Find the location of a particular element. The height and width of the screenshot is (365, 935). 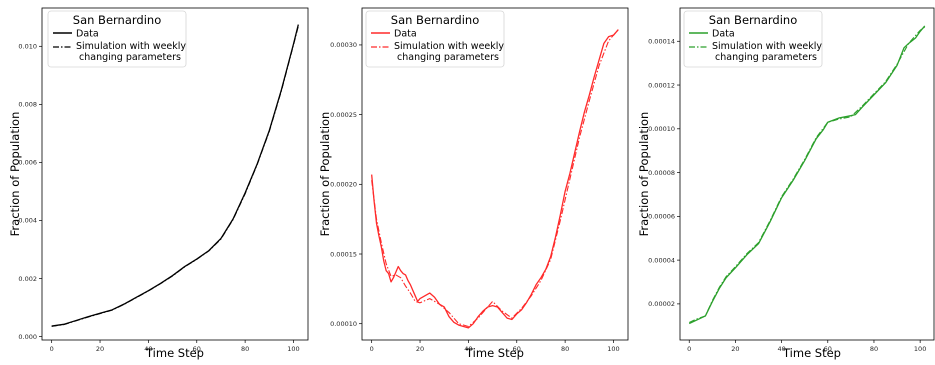

y-tick-label: 0.00002 is located at coordinates (661, 304).